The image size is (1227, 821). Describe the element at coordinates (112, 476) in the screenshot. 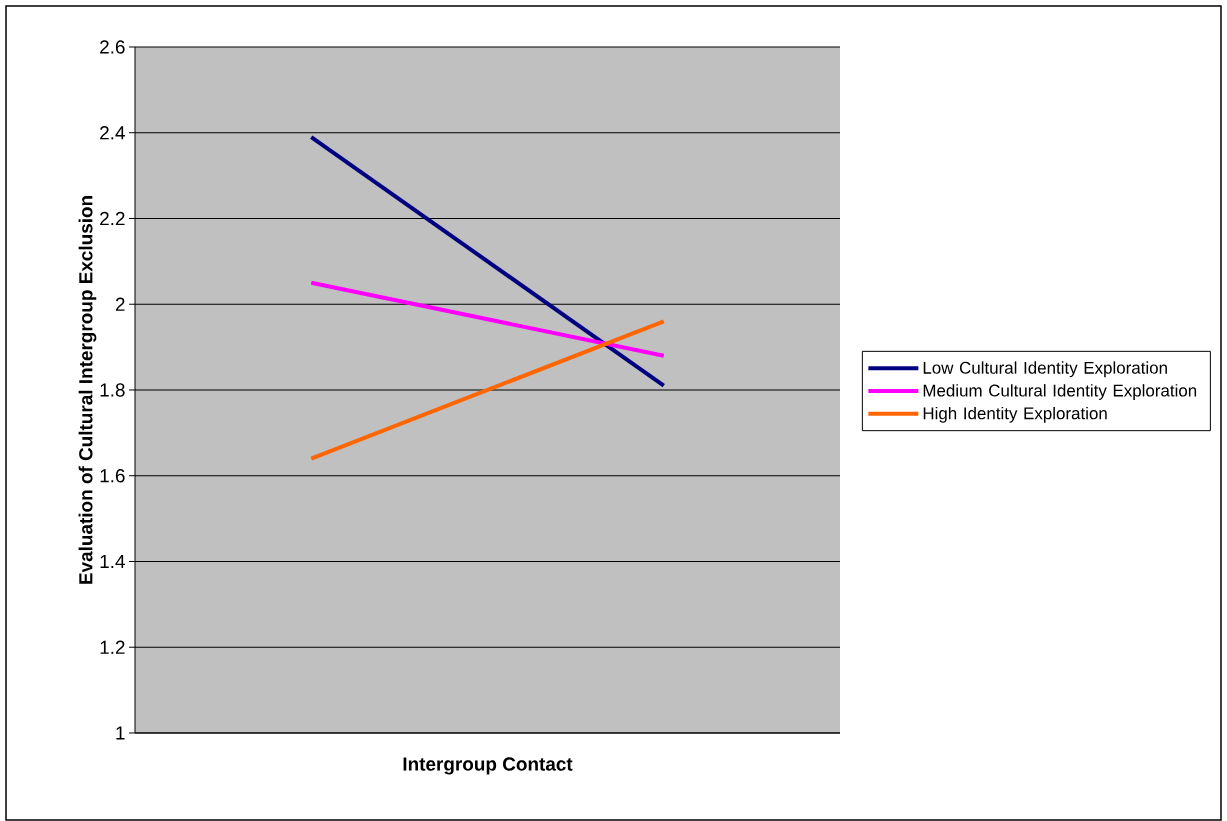

I see `y-tick-label: 1.6` at that location.